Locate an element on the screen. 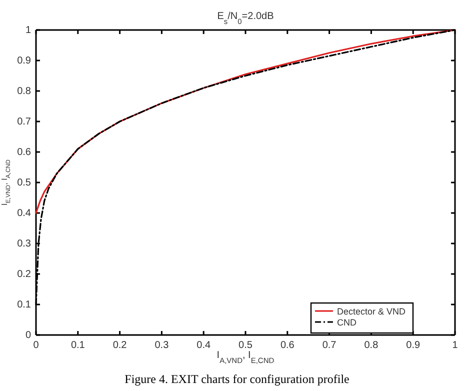 Image resolution: width=474 pixels, height=391 pixels. y-tick-label: 0.6 is located at coordinates (24, 152).